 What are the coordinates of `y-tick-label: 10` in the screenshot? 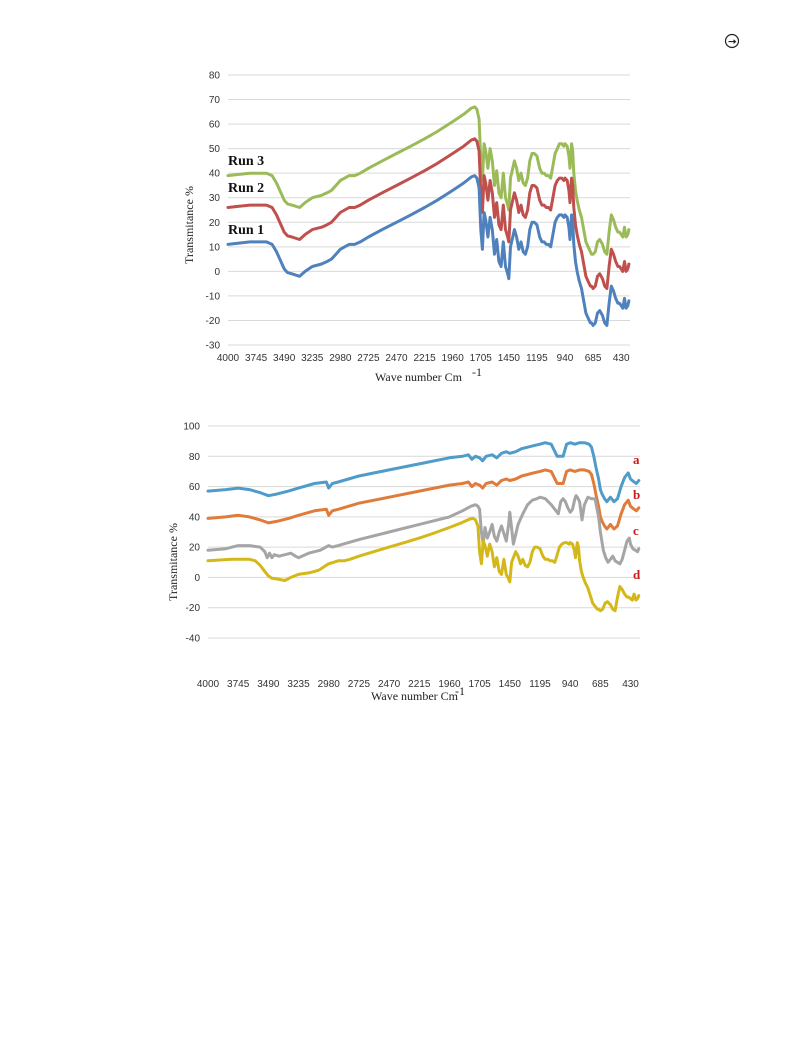 It's located at (215, 247).